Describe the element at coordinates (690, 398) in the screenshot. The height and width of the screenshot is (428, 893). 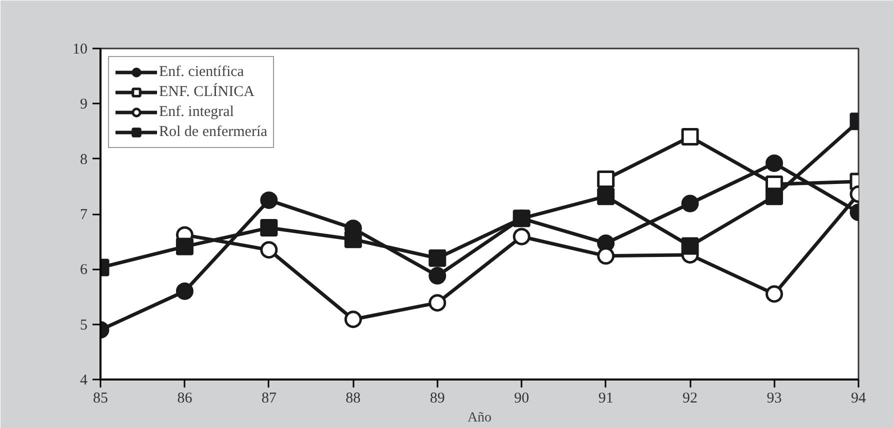
I see `x-tick-label: 92` at that location.